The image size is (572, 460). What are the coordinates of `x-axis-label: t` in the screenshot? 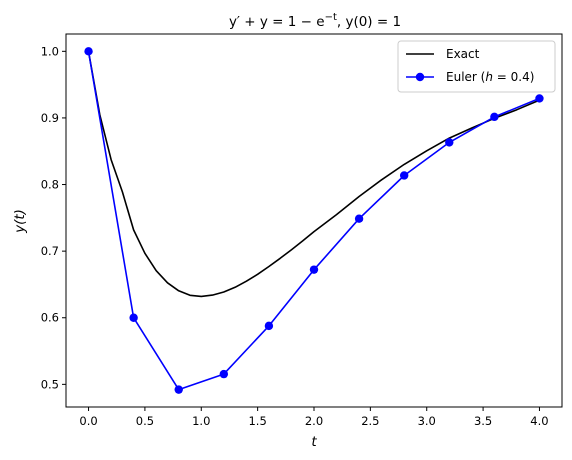 It's located at (314, 442).